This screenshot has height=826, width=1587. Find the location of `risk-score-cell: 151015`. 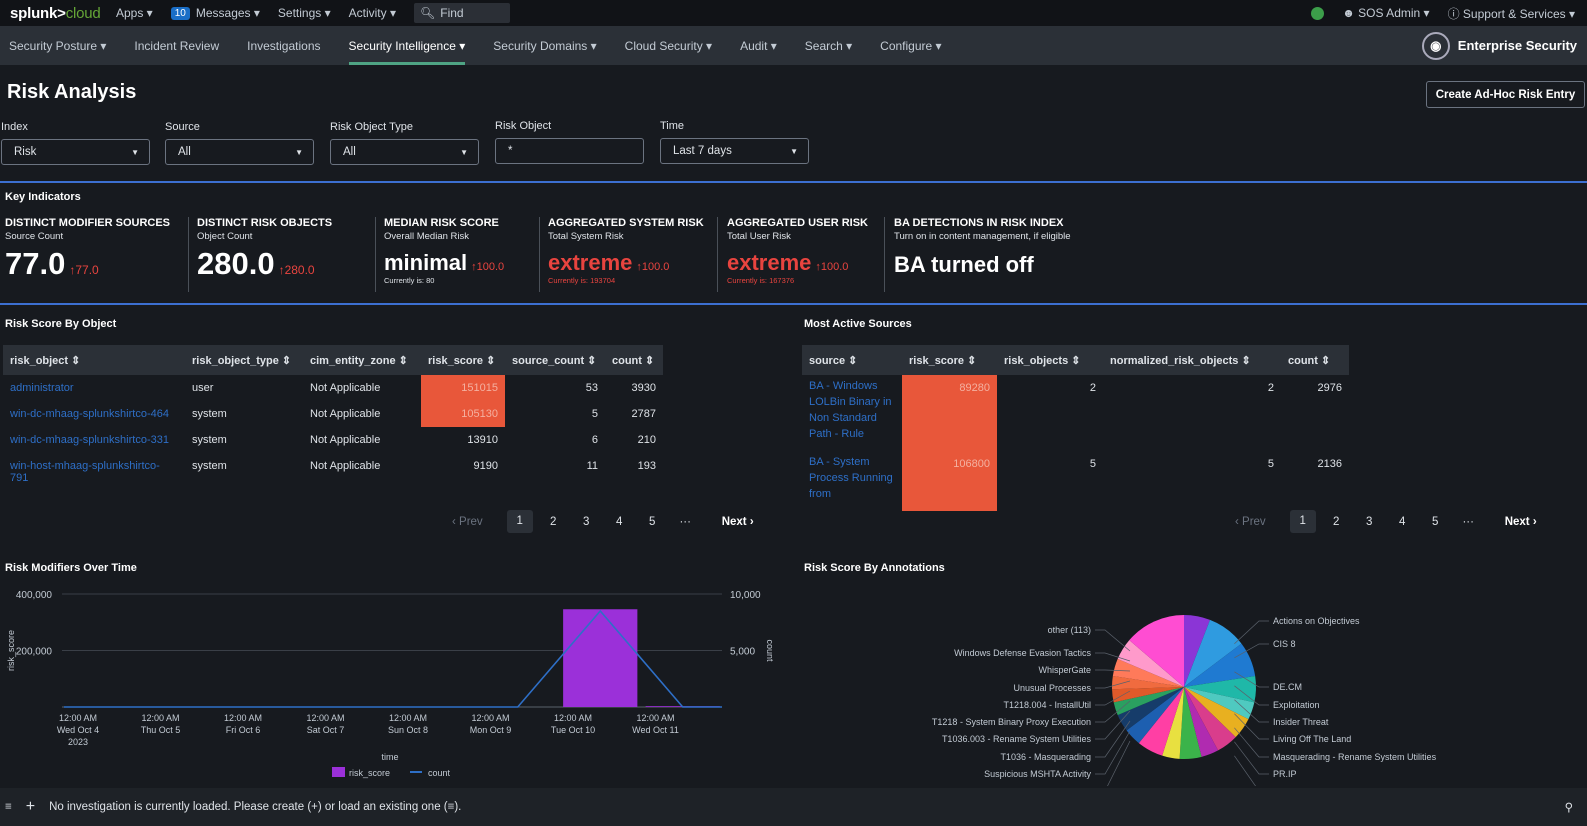

risk-score-cell: 151015 is located at coordinates (463, 388).